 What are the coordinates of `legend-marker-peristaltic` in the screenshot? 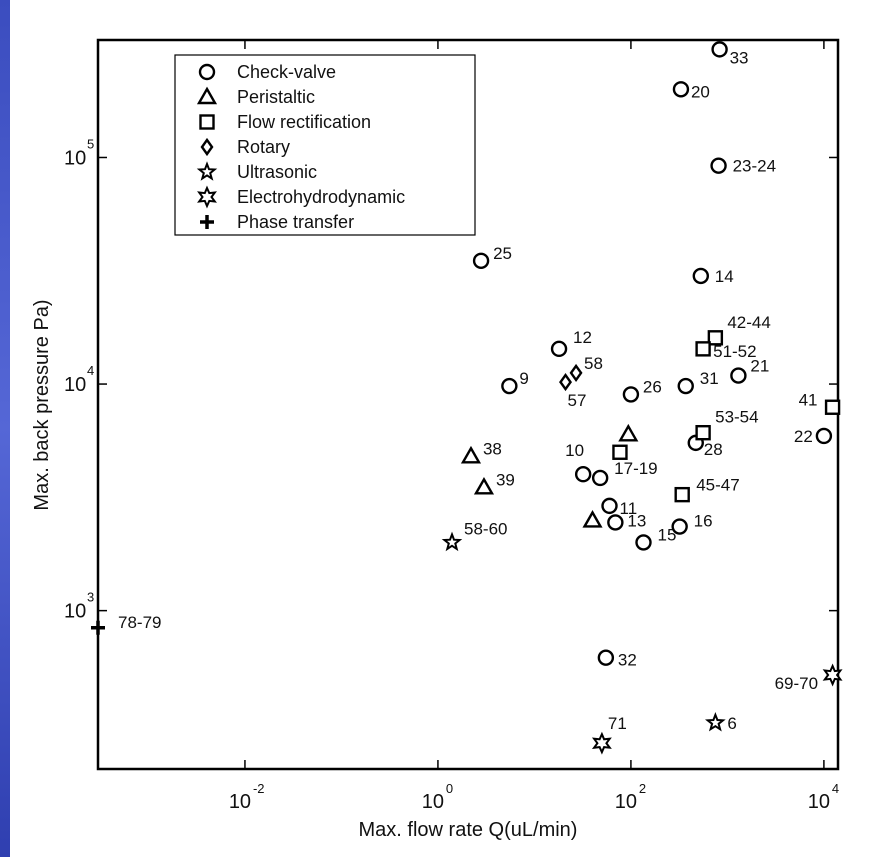 It's located at (207, 95).